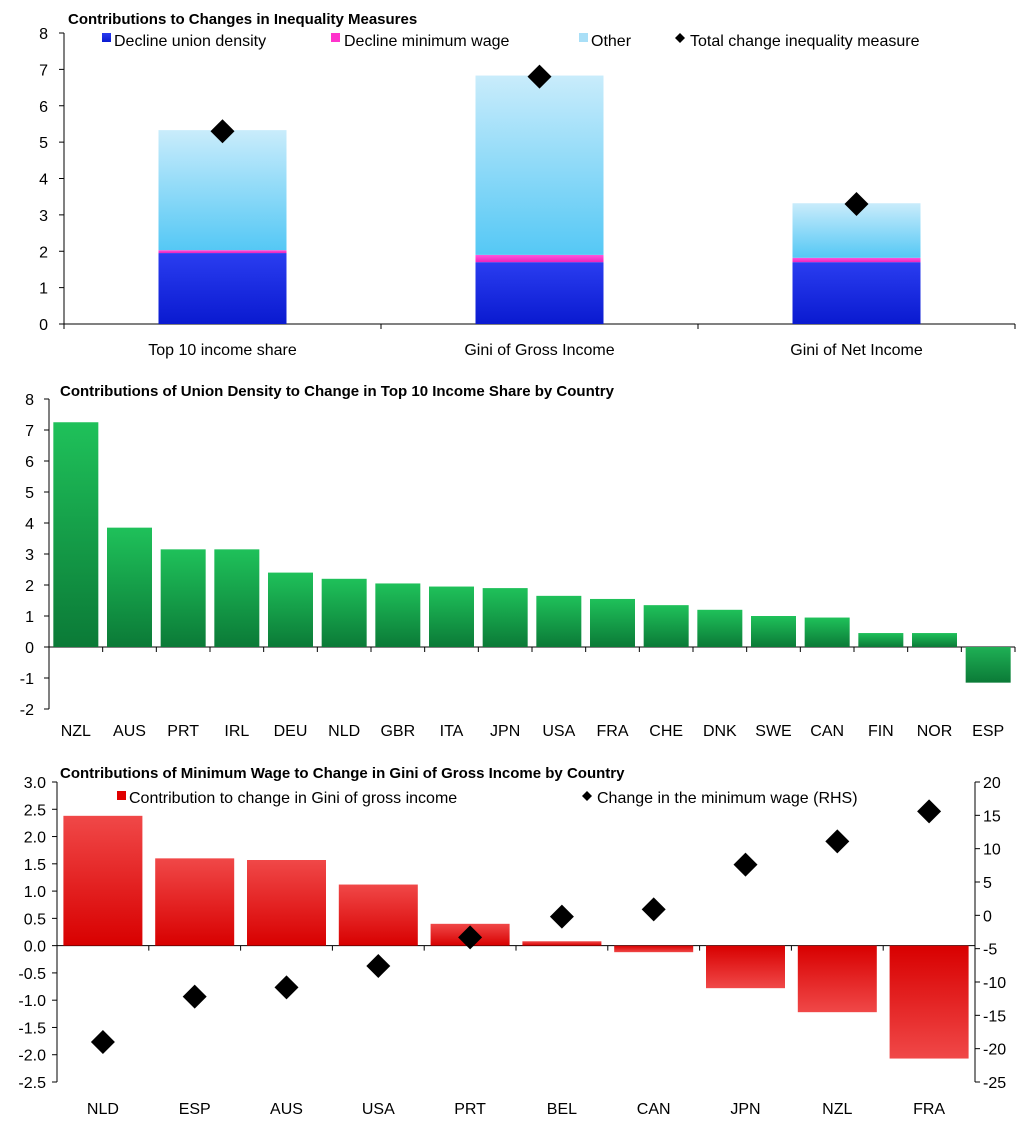 This screenshot has width=1021, height=1125. Describe the element at coordinates (987, 916) in the screenshot. I see `y2-tick-label: 0` at that location.